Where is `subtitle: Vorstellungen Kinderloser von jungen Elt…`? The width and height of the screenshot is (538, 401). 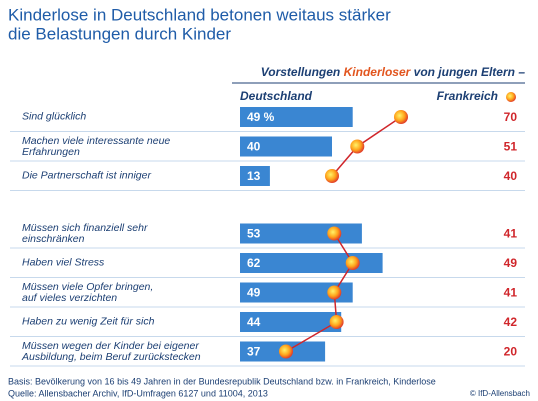
subtitle: Vorstellungen Kinderloser von jungen Elt… is located at coordinates (393, 72).